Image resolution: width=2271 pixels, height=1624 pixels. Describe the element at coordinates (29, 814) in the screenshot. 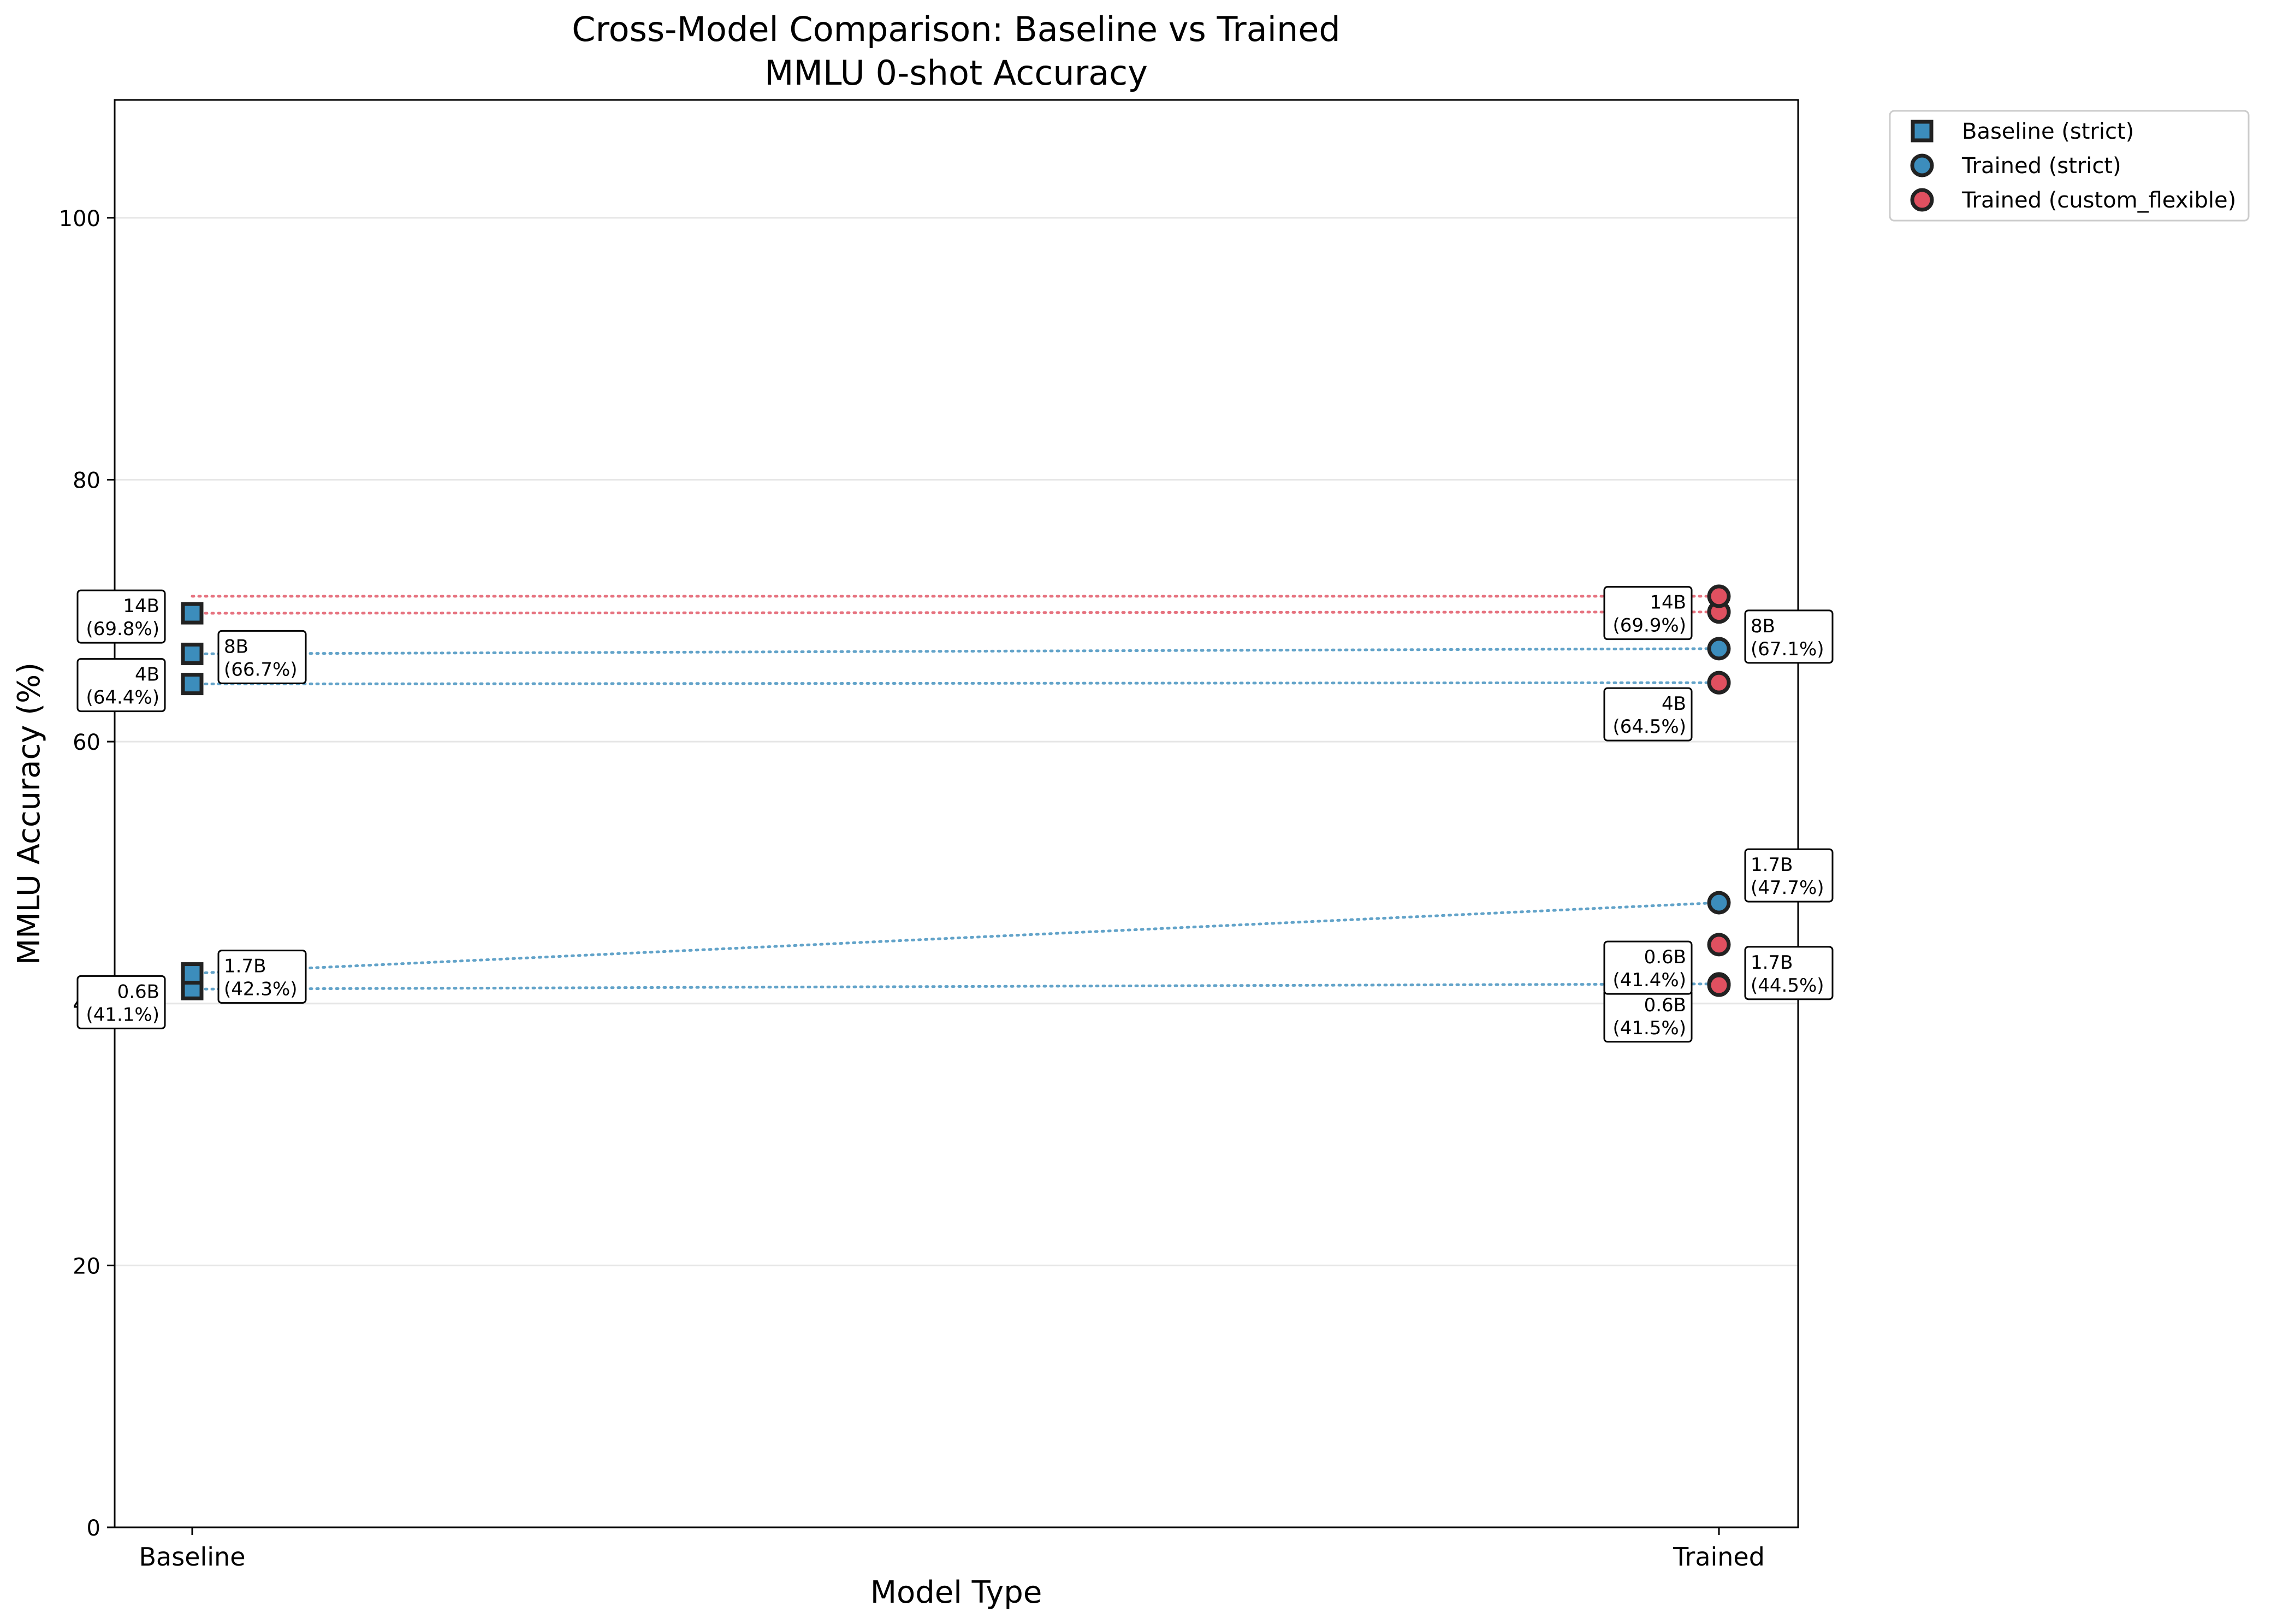

I see `y-axis-label: MMLU Accuracy (%)` at that location.